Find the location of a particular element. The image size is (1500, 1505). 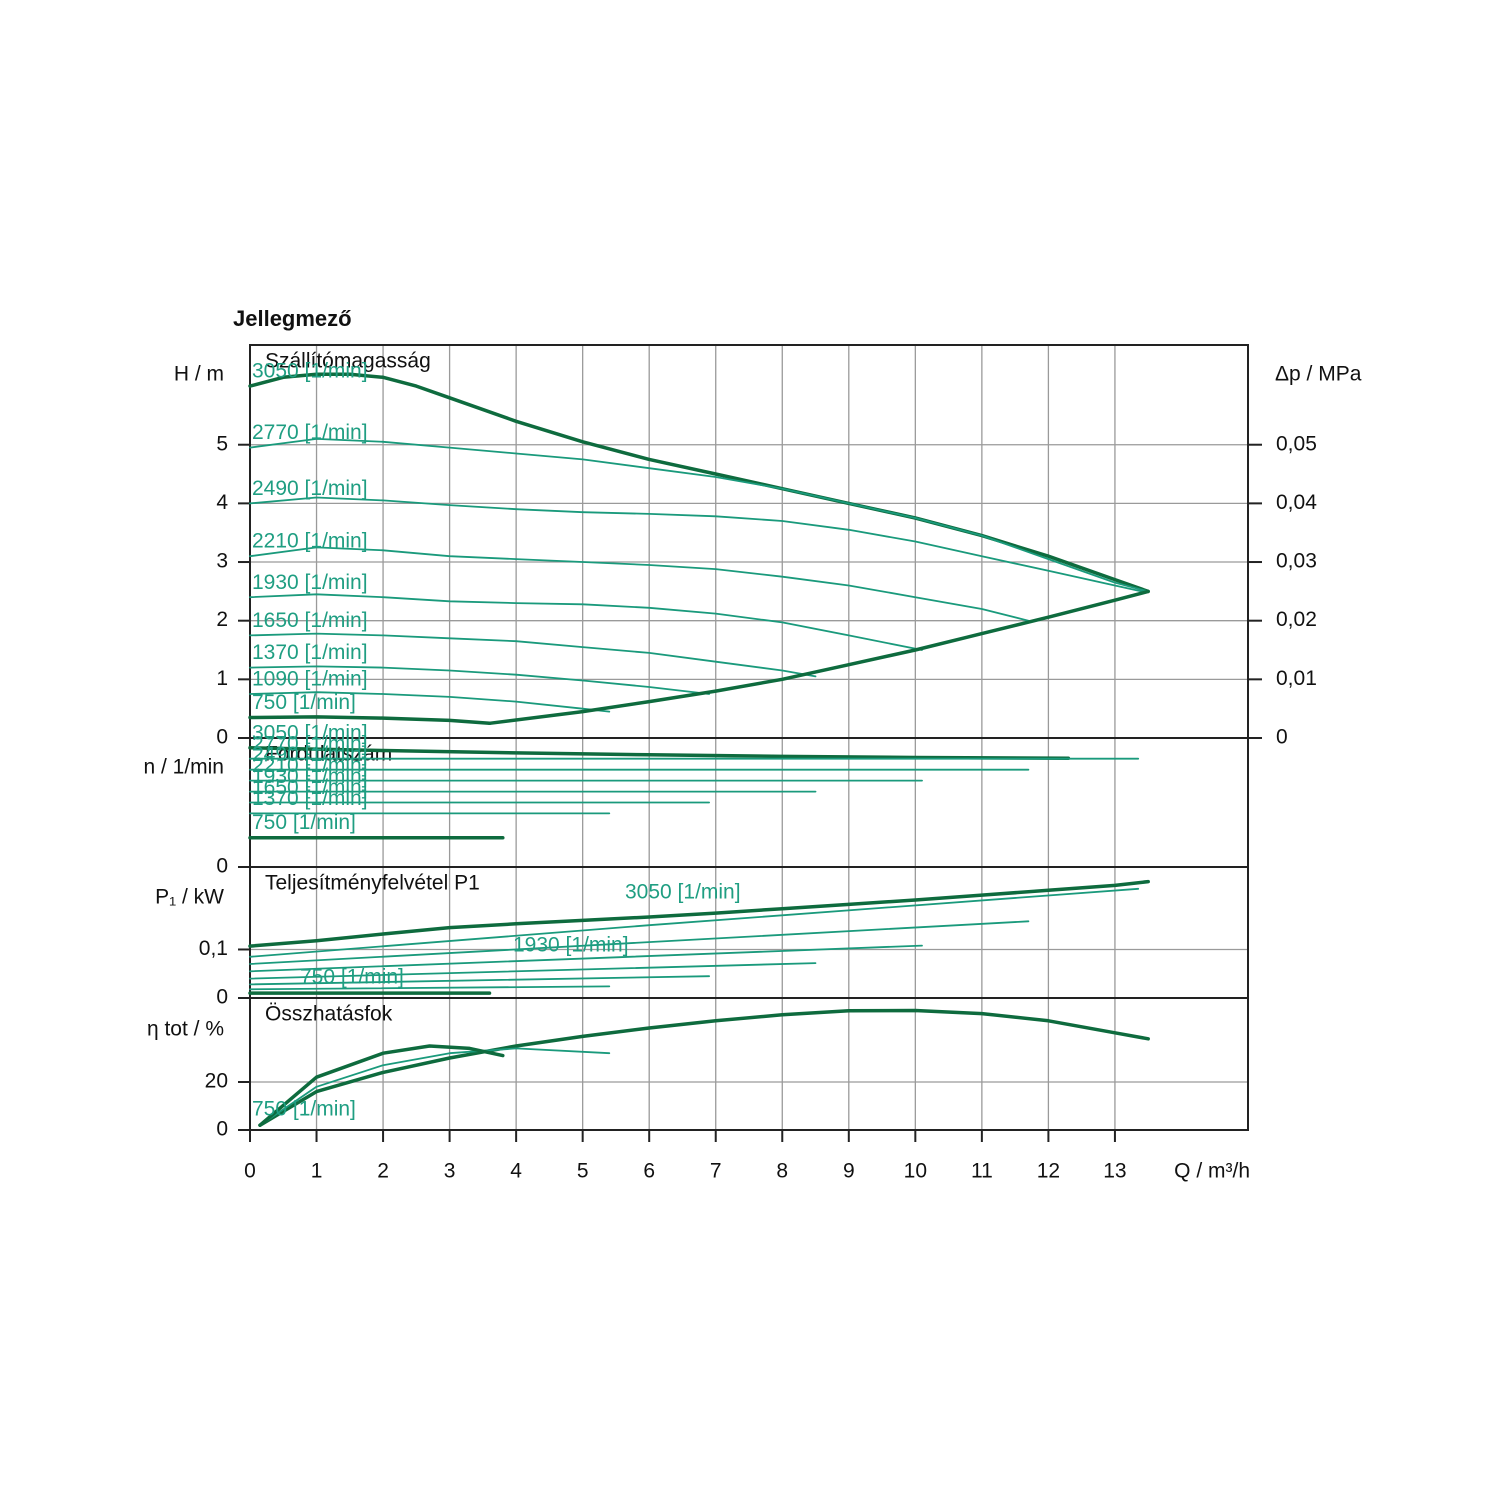

x-tick-label: 12 is located at coordinates (1048, 1171).